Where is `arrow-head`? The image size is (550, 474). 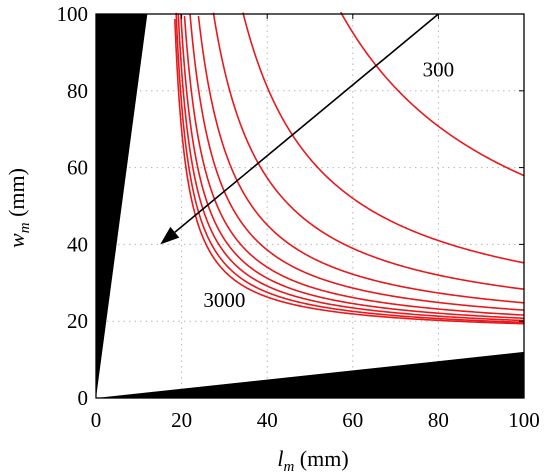 arrow-head is located at coordinates (170, 235).